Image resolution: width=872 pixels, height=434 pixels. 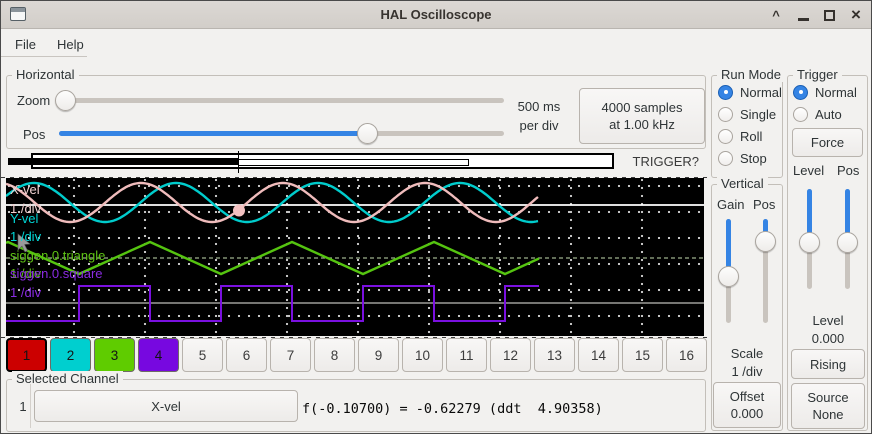 I want to click on trigger-level-slider-label: Level, so click(x=809, y=170).